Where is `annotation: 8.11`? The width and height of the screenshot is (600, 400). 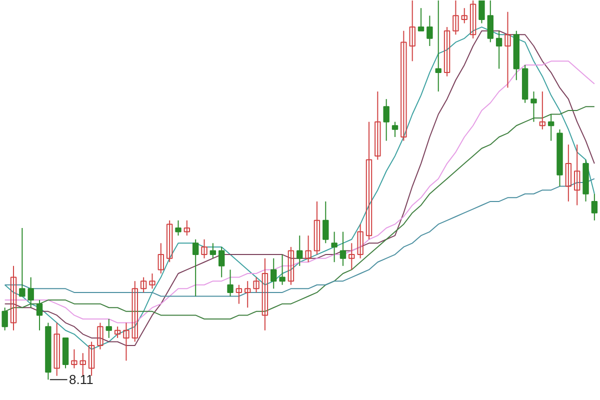
annotation: 8.11 is located at coordinates (81, 380).